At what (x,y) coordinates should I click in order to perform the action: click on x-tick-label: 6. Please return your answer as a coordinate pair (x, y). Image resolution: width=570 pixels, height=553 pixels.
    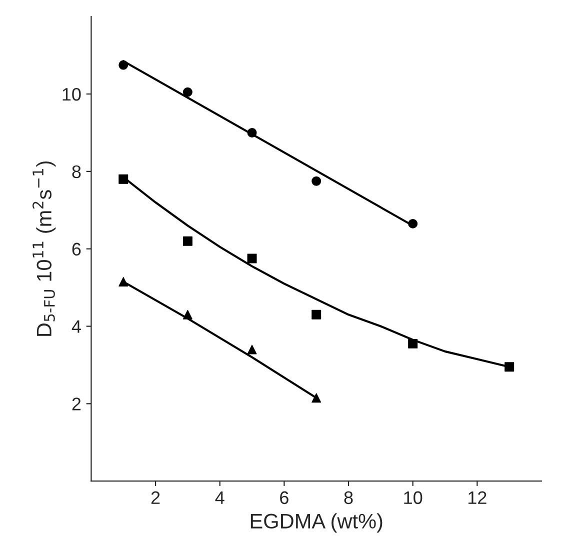
    Looking at the image, I should click on (284, 497).